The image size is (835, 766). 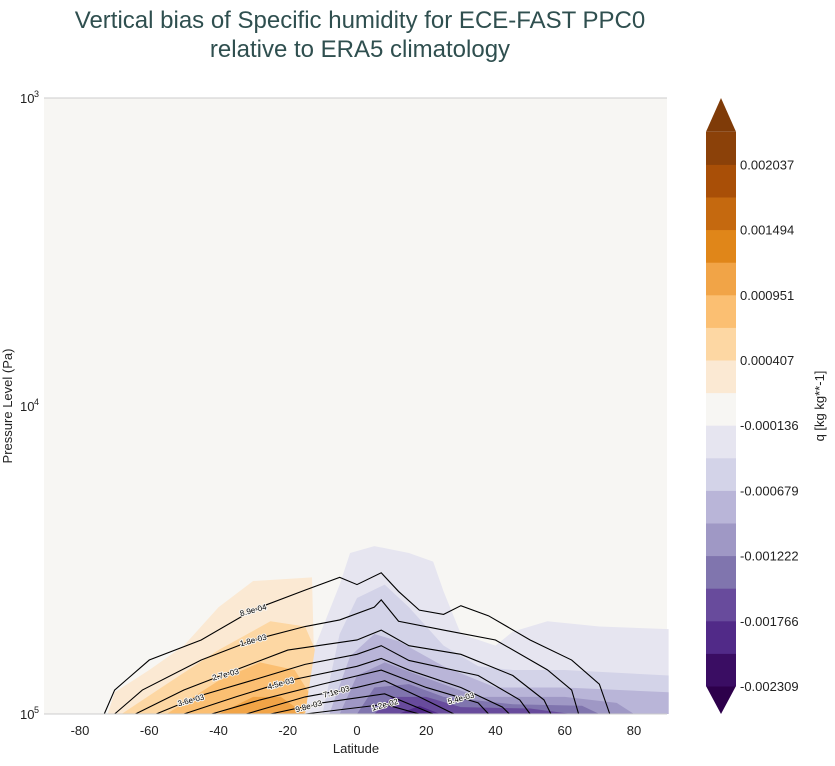 What do you see at coordinates (426, 730) in the screenshot?
I see `x-tick-label: 20` at bounding box center [426, 730].